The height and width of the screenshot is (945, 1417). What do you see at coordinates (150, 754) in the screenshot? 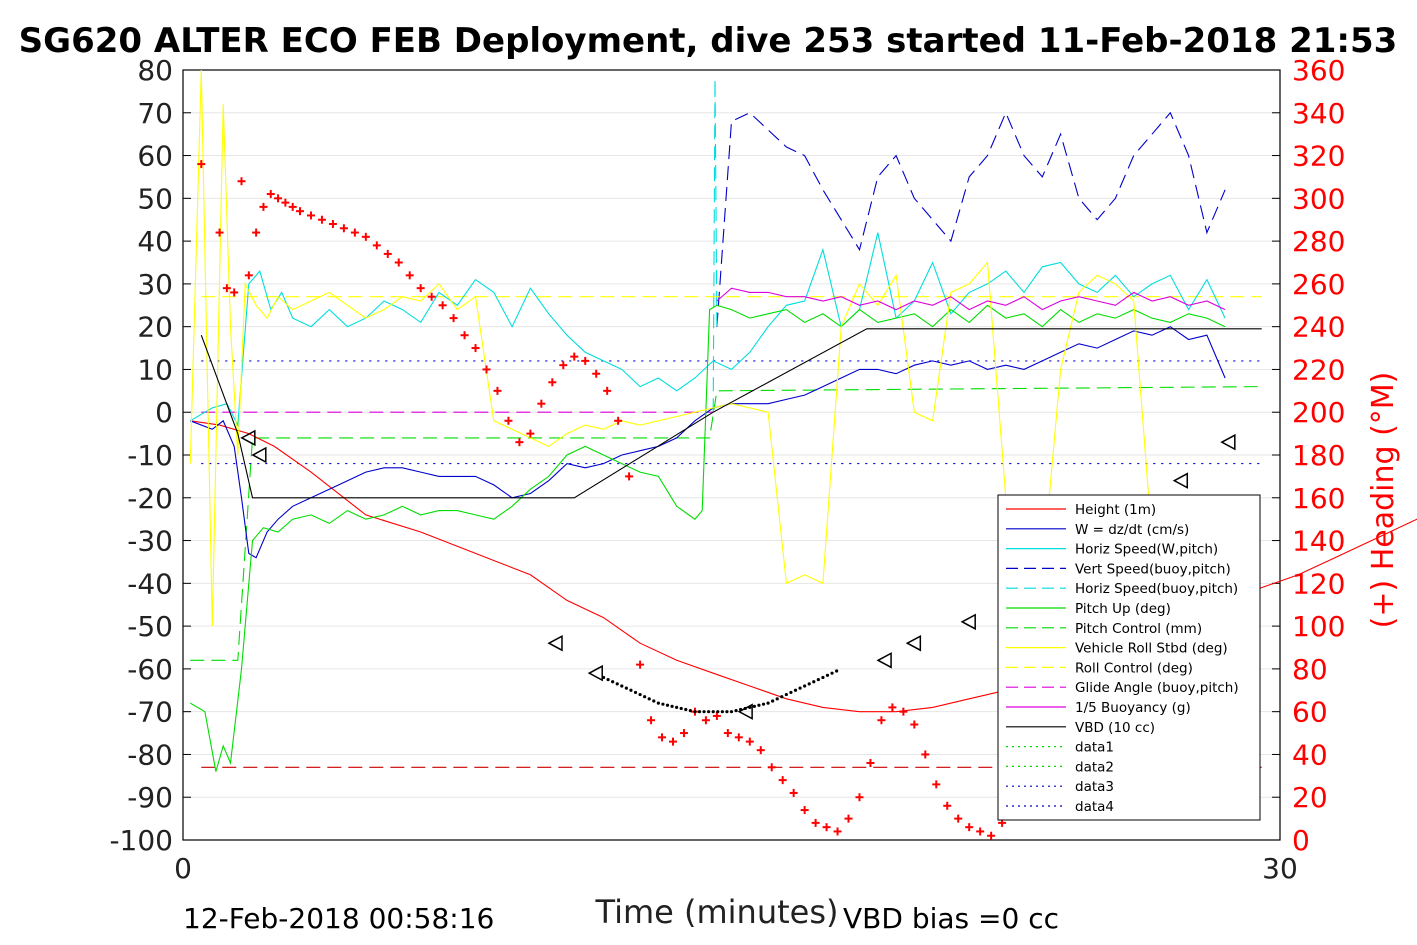
I see `left-tick-label: -80` at bounding box center [150, 754].